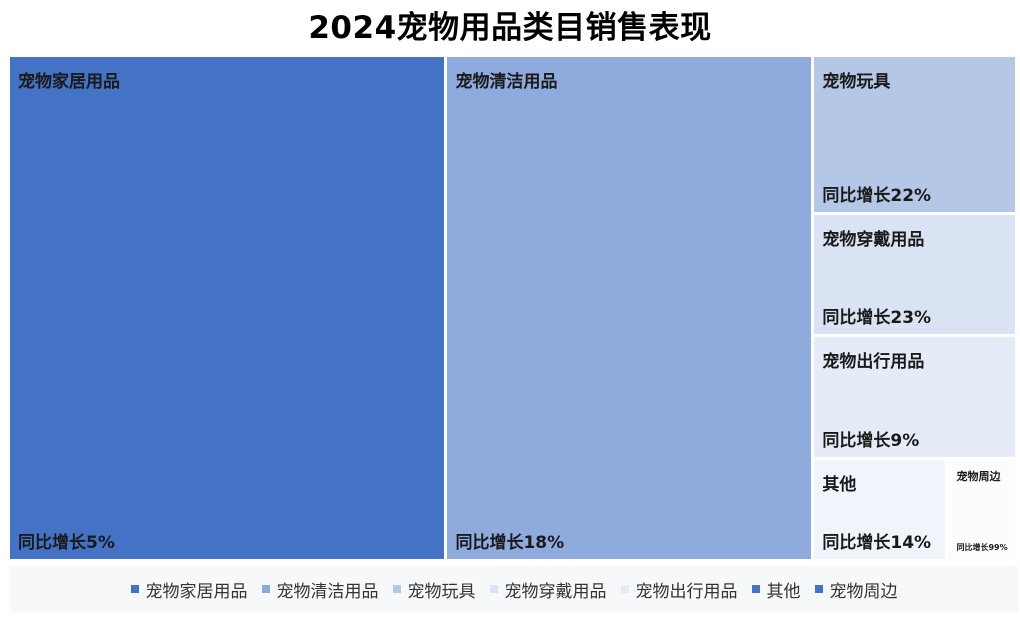 This screenshot has width=1020, height=625. I want to click on legend-item: 宠物出行用品, so click(679, 589).